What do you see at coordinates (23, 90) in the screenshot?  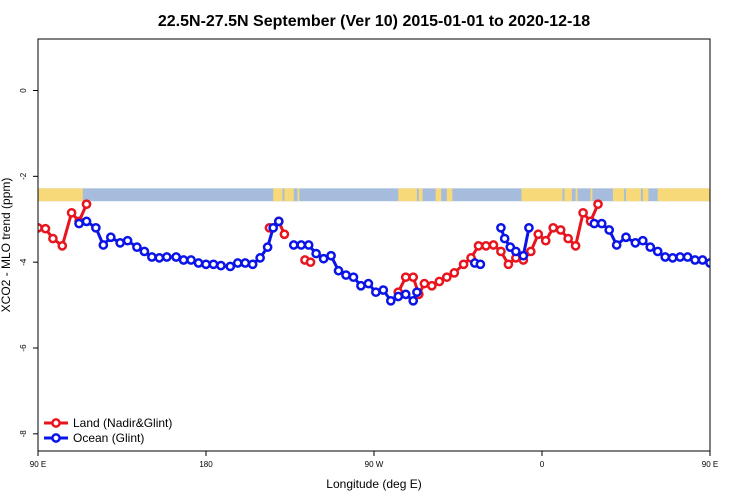 I see `y-tick-label: 0` at bounding box center [23, 90].